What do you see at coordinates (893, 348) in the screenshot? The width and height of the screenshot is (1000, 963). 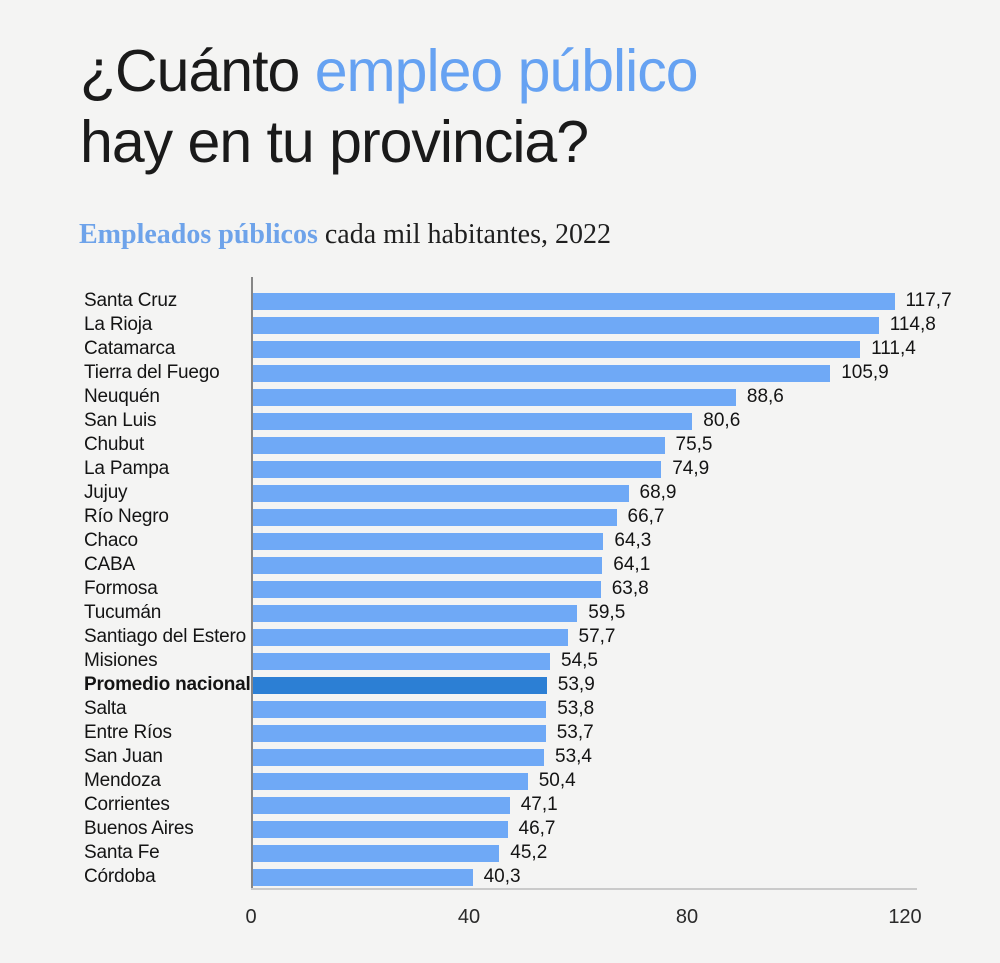 I see `bar-value-label: 111,4` at bounding box center [893, 348].